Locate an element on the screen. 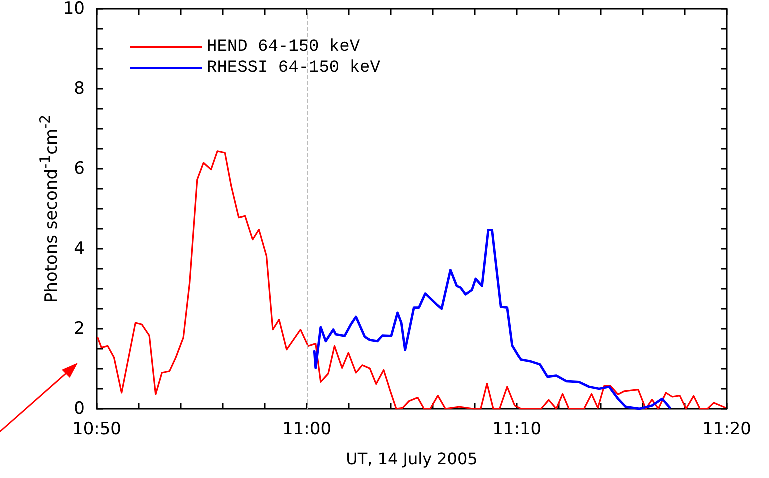  x-axis-title: UT, 14 July 2005 is located at coordinates (412, 459).